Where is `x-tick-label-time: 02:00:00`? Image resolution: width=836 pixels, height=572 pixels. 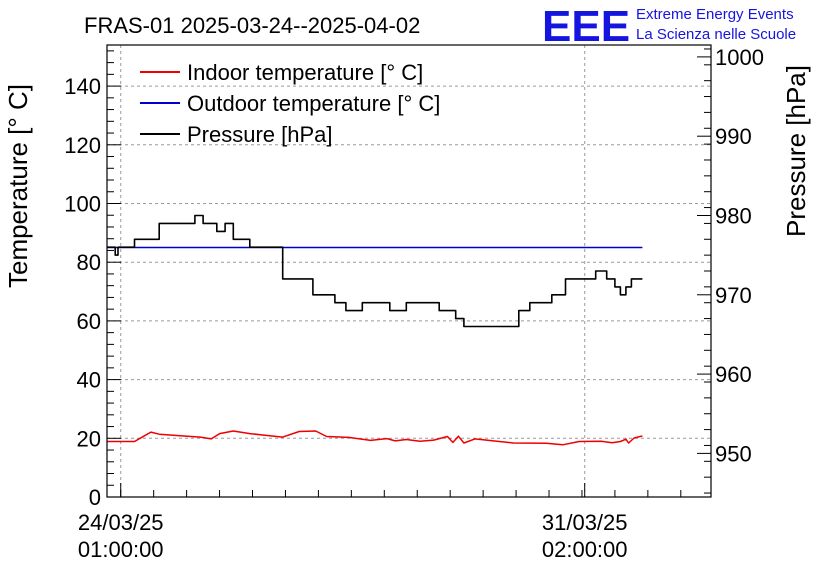
x-tick-label-time: 02:00:00 is located at coordinates (585, 549).